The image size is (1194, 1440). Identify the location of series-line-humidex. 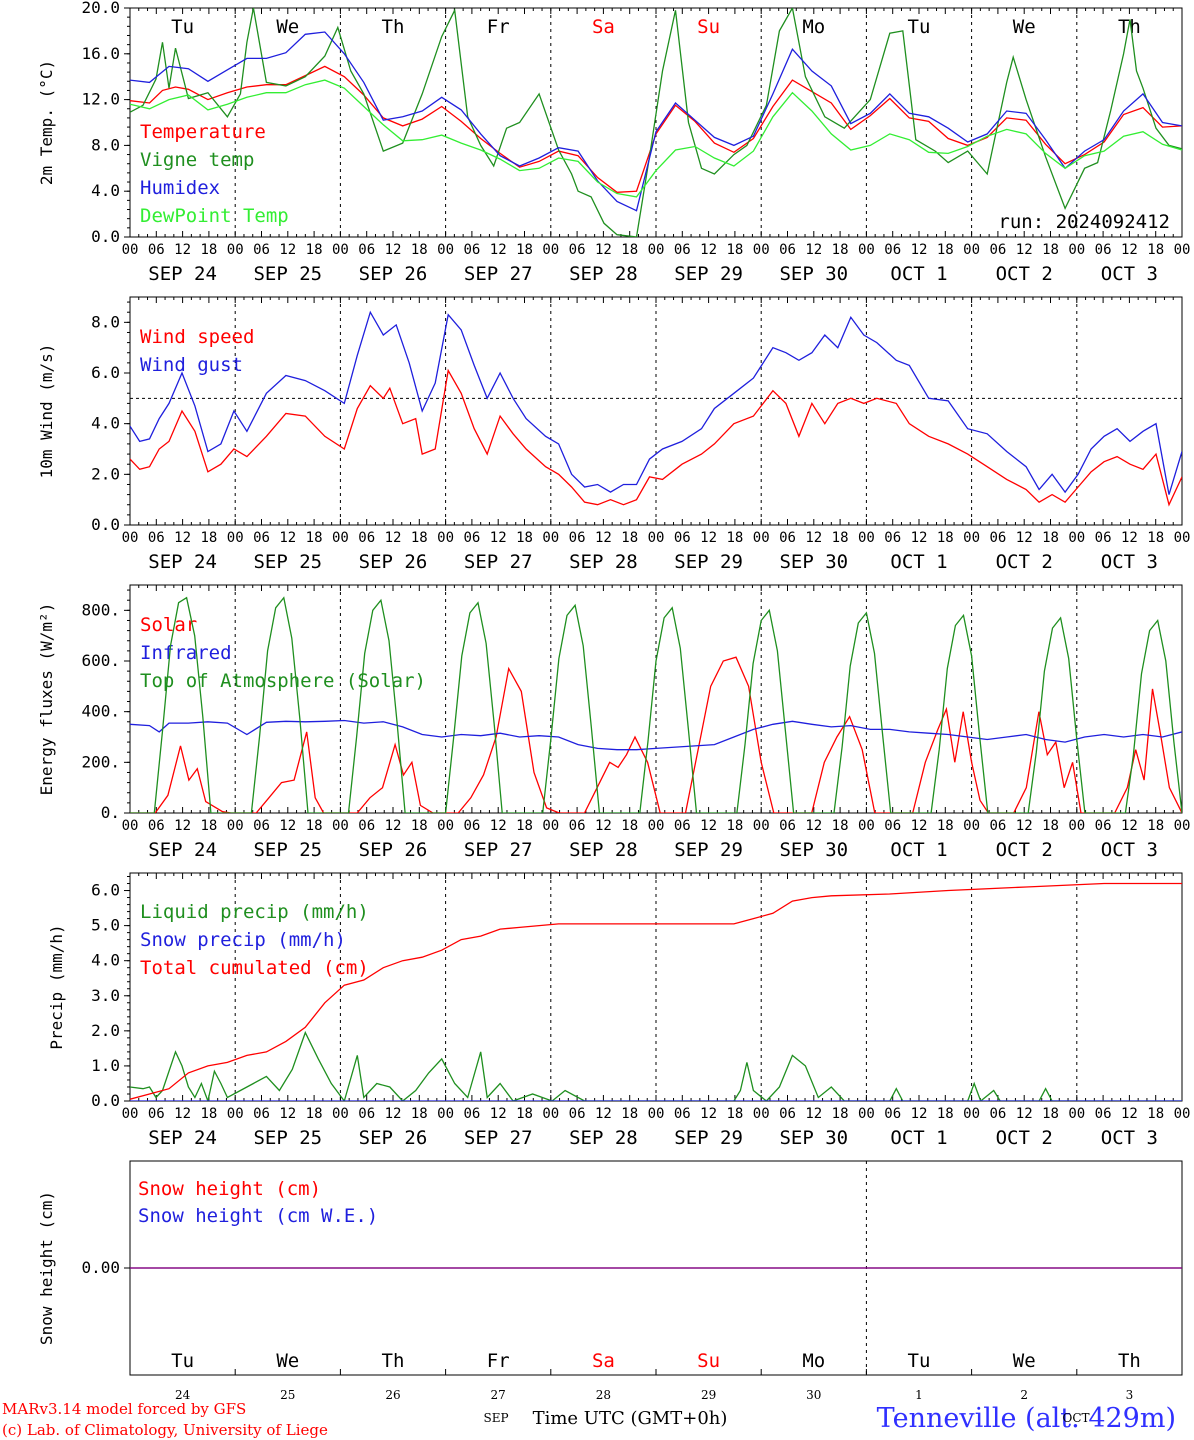
(656, 121).